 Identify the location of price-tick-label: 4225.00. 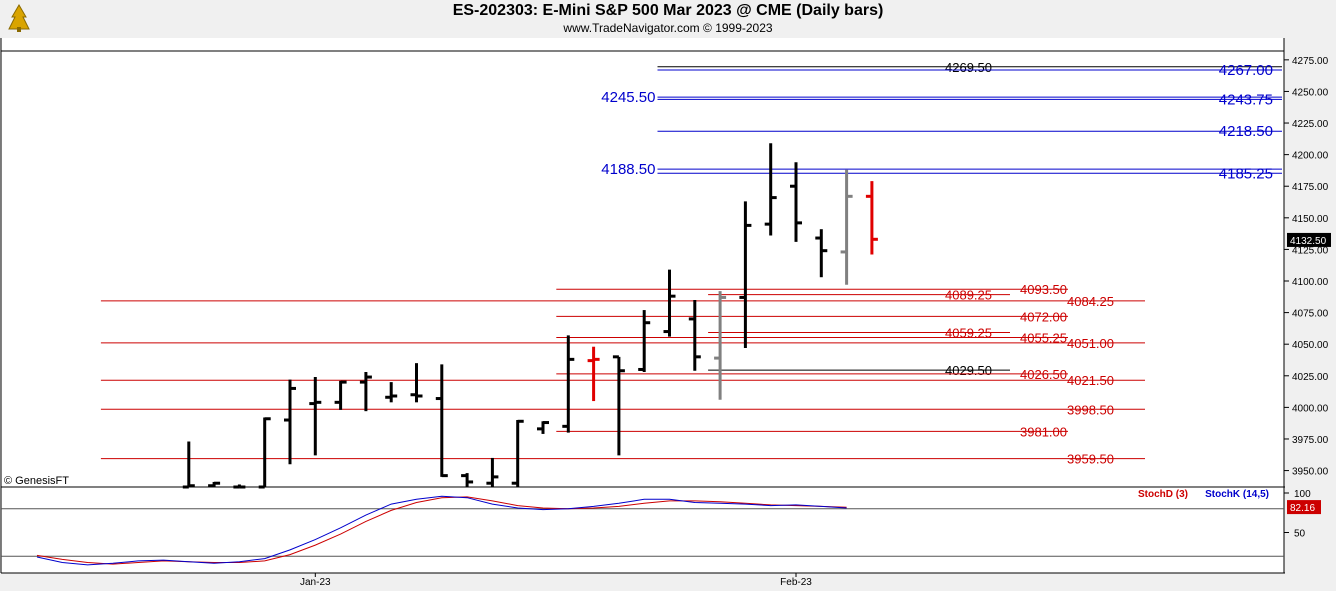
(1310, 124).